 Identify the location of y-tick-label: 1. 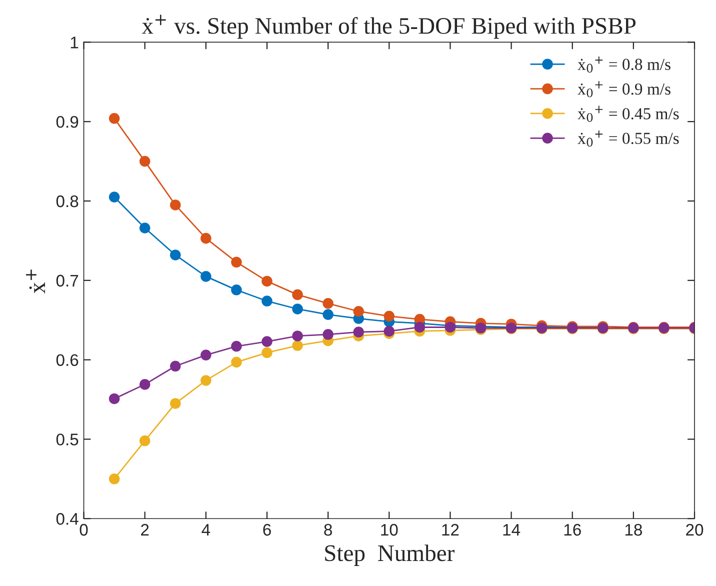
(74, 42).